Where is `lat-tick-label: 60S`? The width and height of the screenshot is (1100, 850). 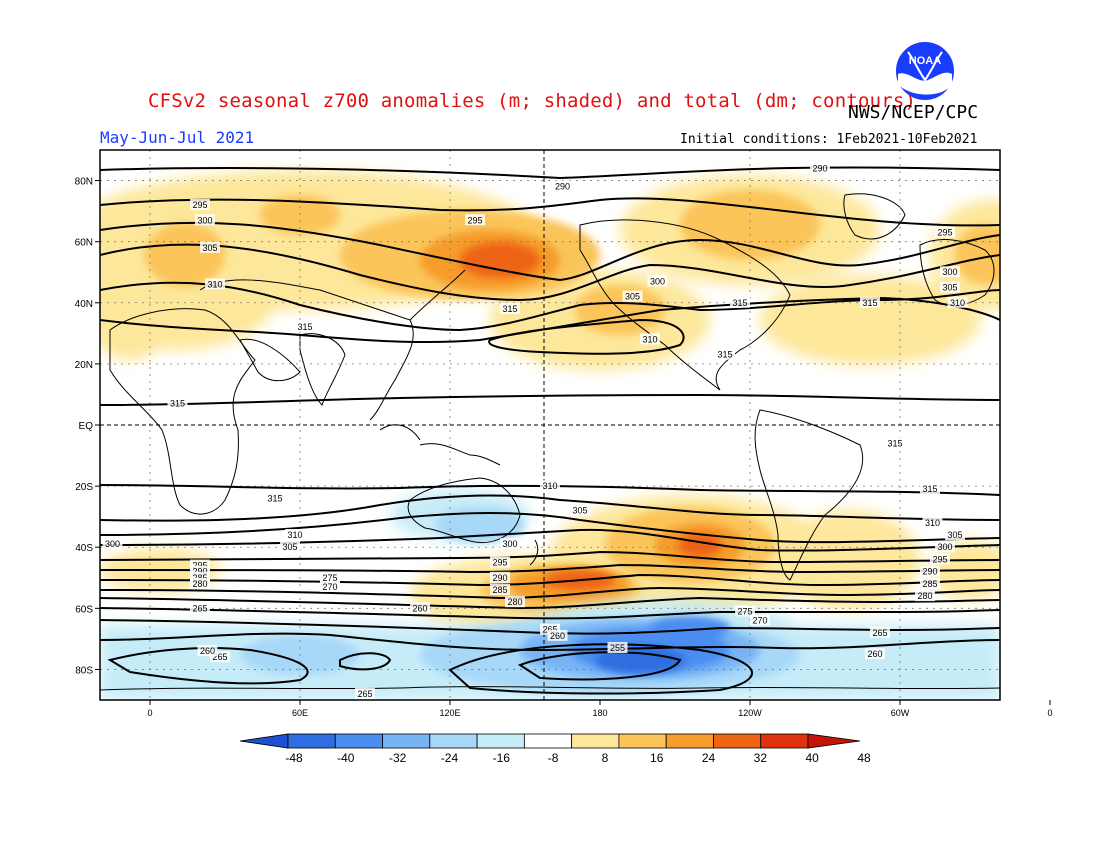 lat-tick-label: 60S is located at coordinates (84, 609).